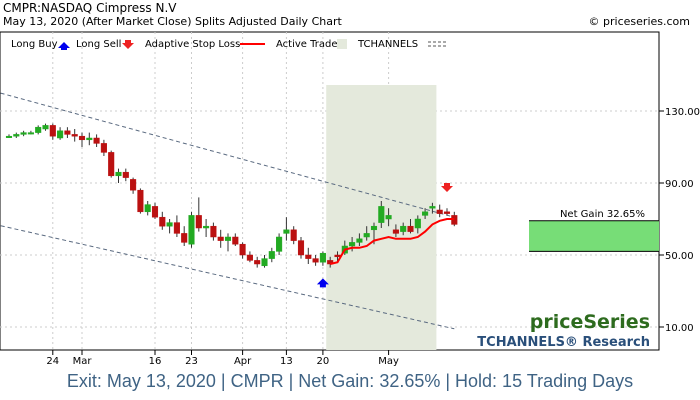 The image size is (700, 400). What do you see at coordinates (679, 328) in the screenshot?
I see `y-tick-label: 10.00` at bounding box center [679, 328].